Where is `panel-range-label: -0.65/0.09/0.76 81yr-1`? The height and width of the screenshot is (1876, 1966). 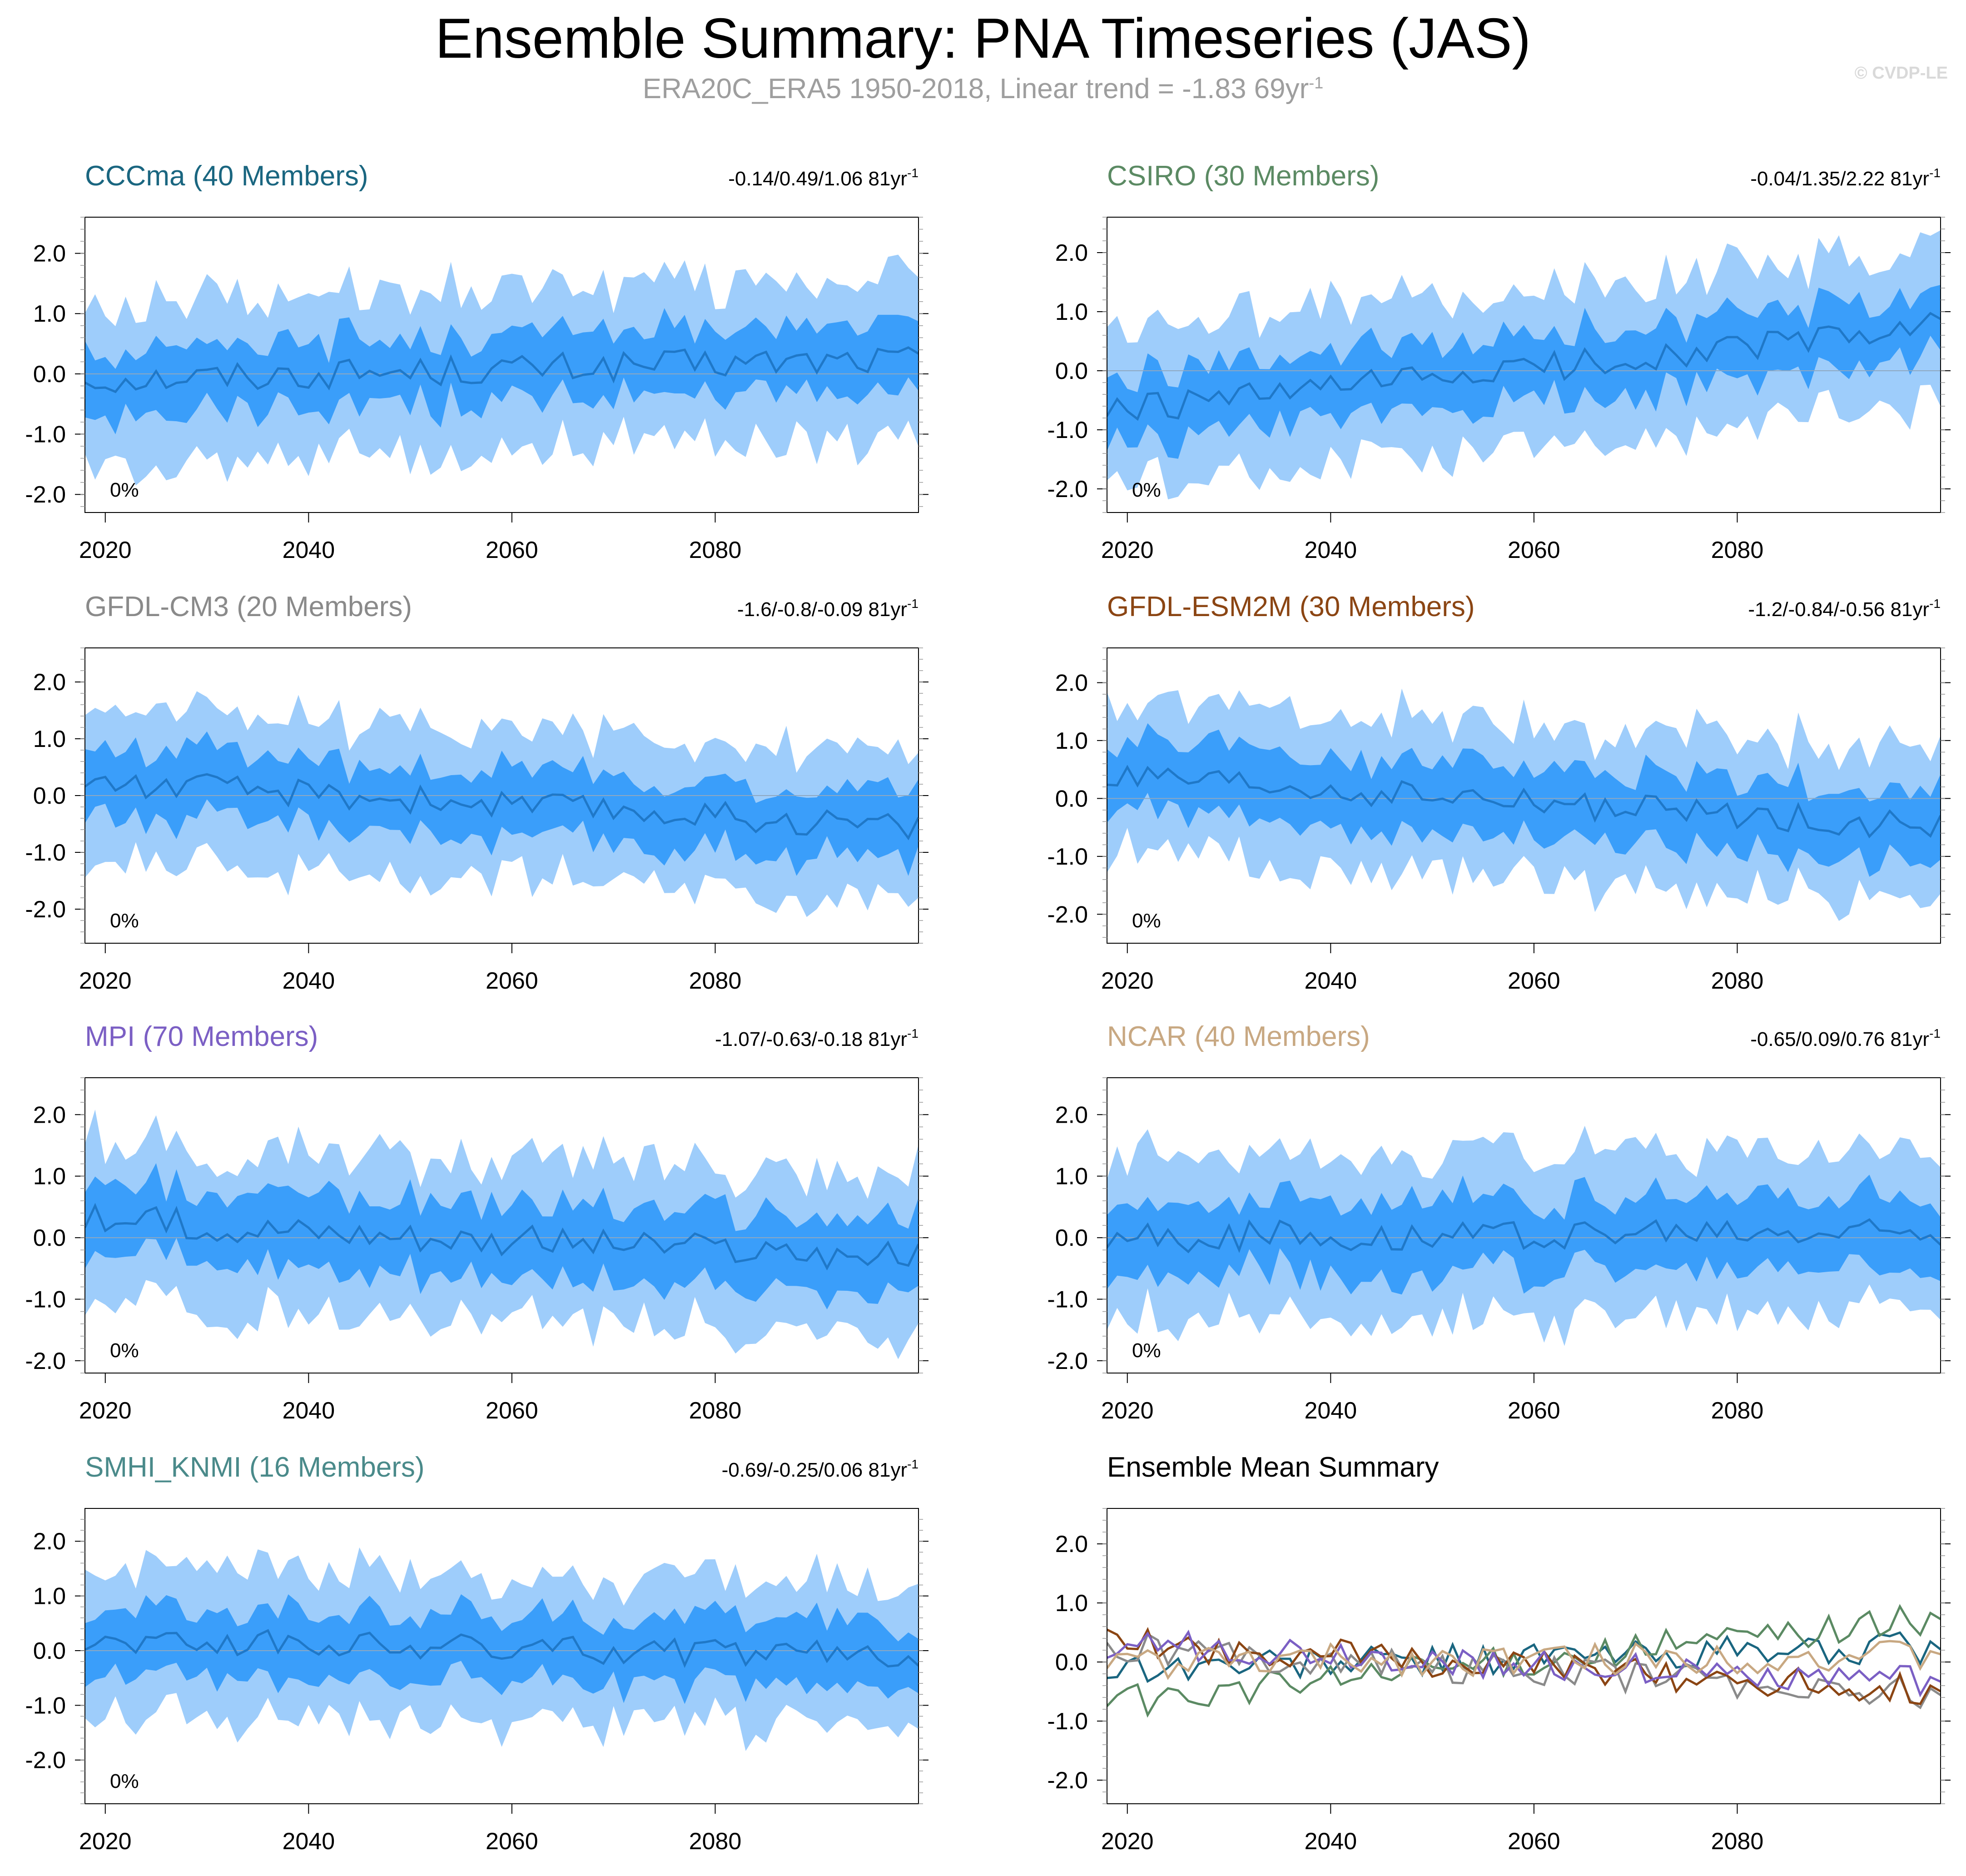 panel-range-label: -0.65/0.09/0.76 81yr-1 is located at coordinates (1845, 1038).